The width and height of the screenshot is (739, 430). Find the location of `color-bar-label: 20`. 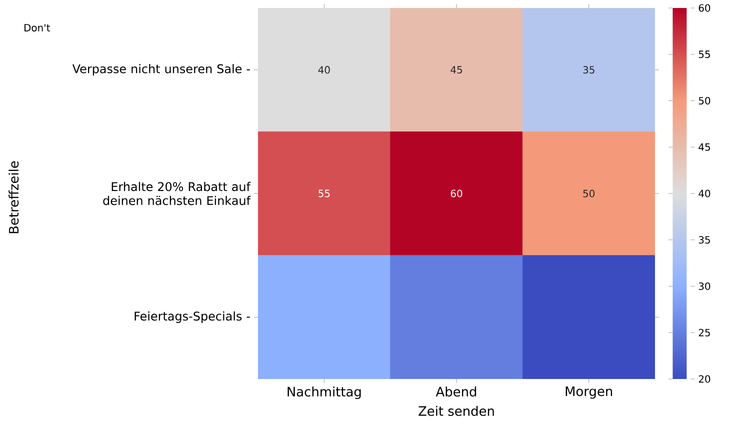

color-bar-label: 20 is located at coordinates (704, 379).